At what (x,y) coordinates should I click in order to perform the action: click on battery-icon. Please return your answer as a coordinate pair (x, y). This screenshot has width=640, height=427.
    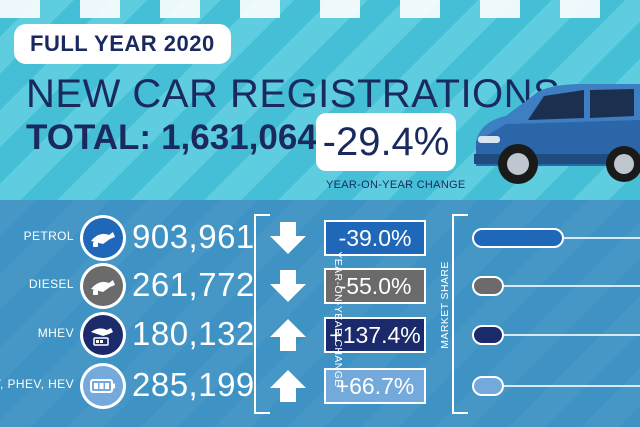
    Looking at the image, I should click on (103, 386).